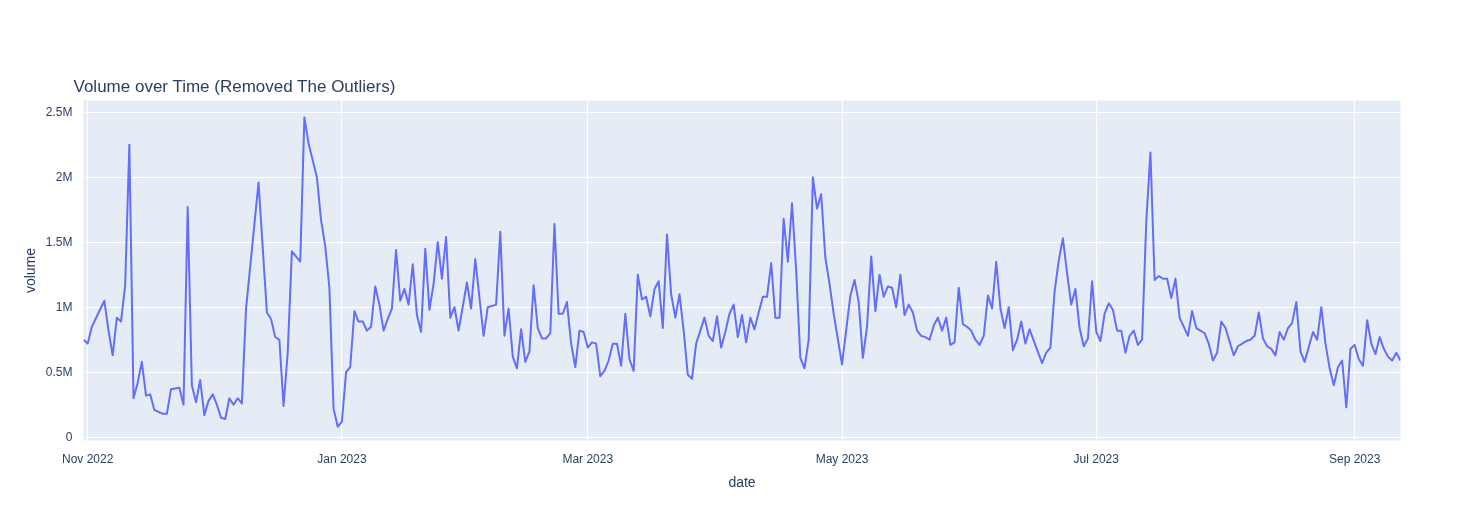 This screenshot has width=1480, height=525. What do you see at coordinates (842, 458) in the screenshot?
I see `x-tick-label: May 2023` at bounding box center [842, 458].